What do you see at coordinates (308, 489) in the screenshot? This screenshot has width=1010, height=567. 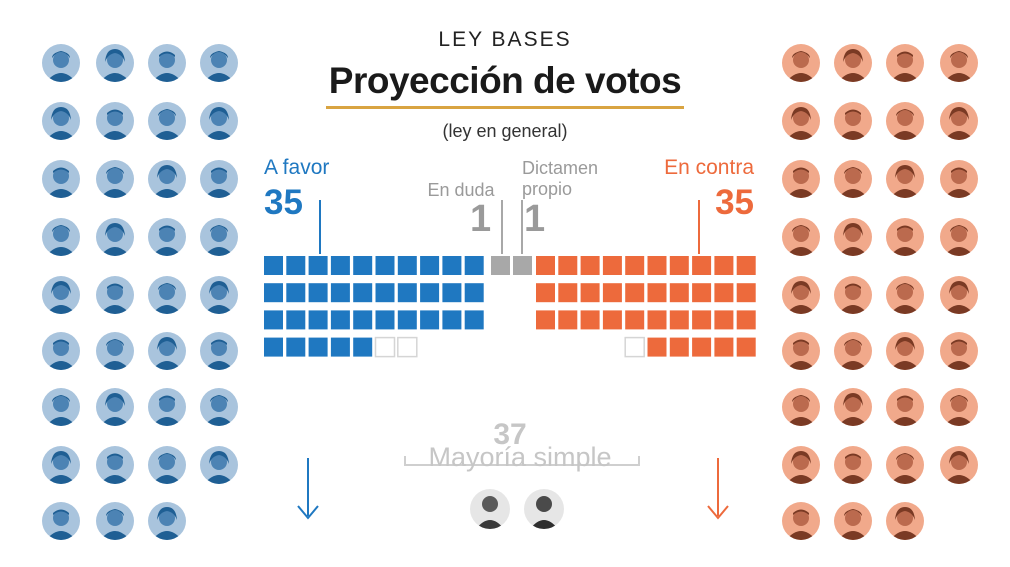 I see `favor-arrow-icon` at bounding box center [308, 489].